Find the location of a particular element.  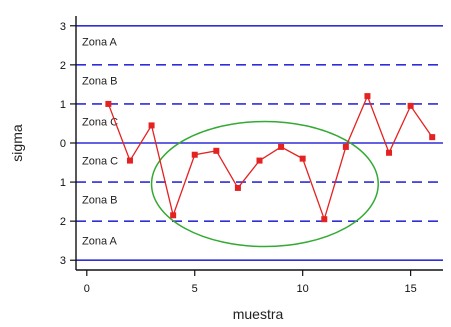

x-tick-label: 10 is located at coordinates (303, 289).